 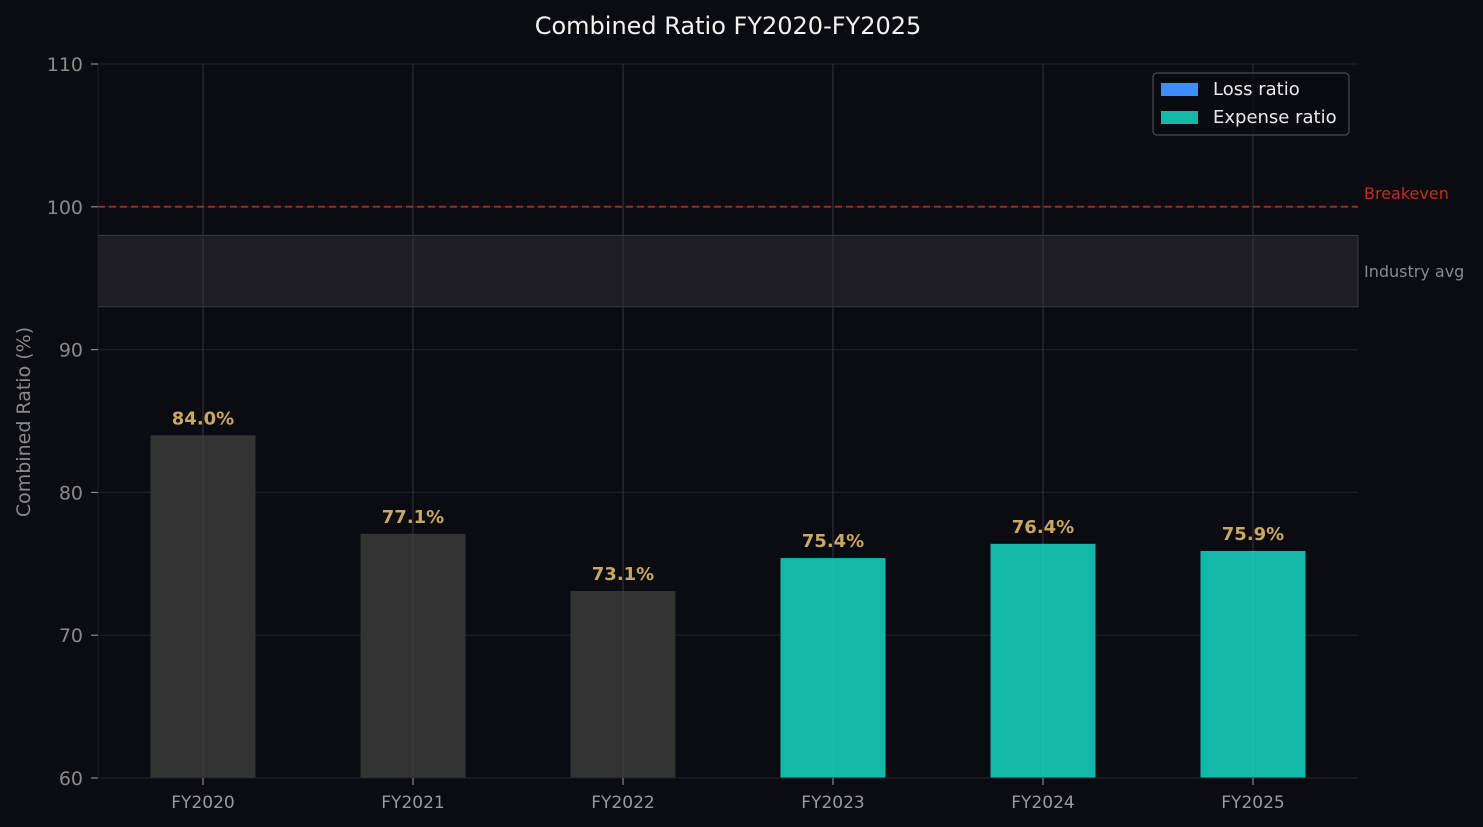 What do you see at coordinates (832, 803) in the screenshot?
I see `x-tick-label: FY2023` at bounding box center [832, 803].